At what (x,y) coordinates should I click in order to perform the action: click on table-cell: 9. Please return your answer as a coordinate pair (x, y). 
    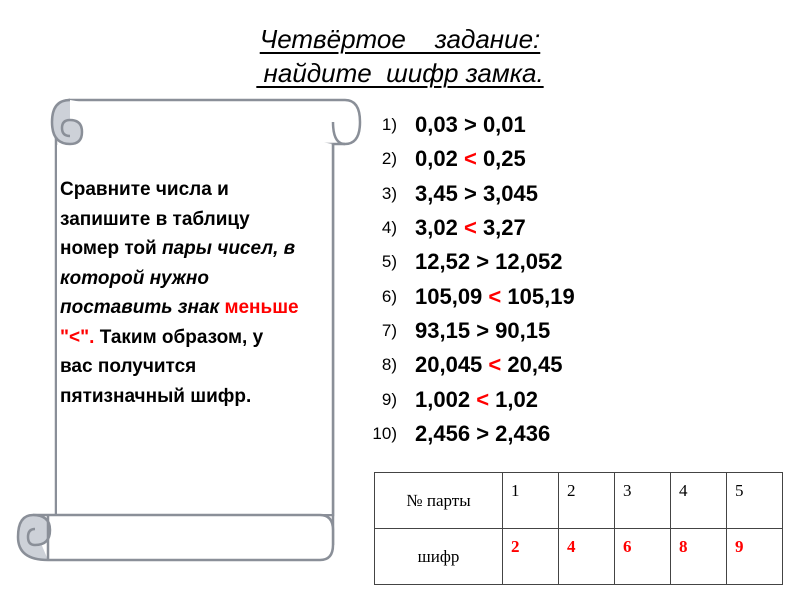
    Looking at the image, I should click on (754, 556).